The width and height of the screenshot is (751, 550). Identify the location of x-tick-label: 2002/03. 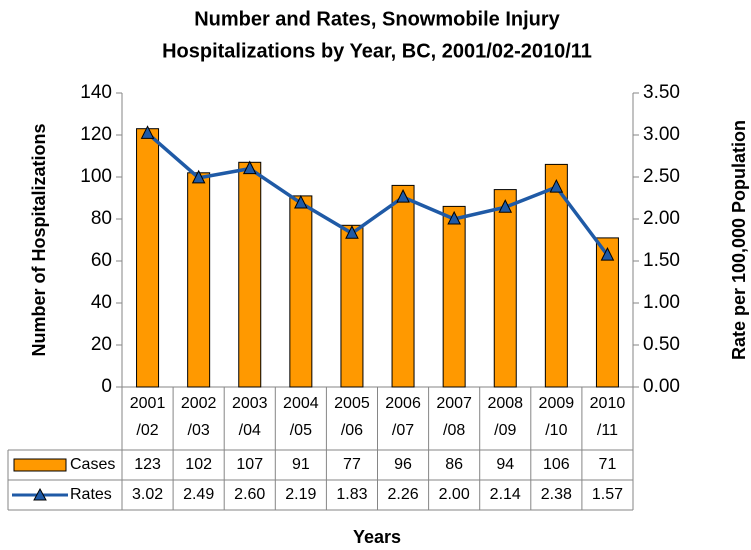
(199, 417).